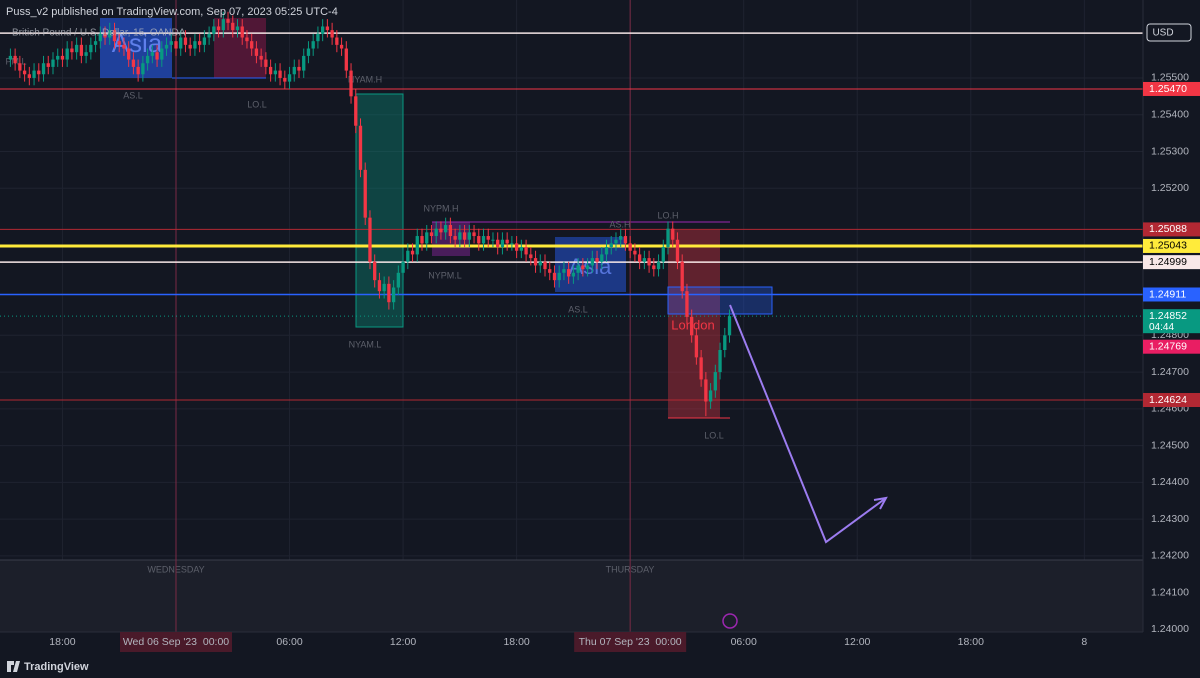  I want to click on event-icon, so click(730, 621).